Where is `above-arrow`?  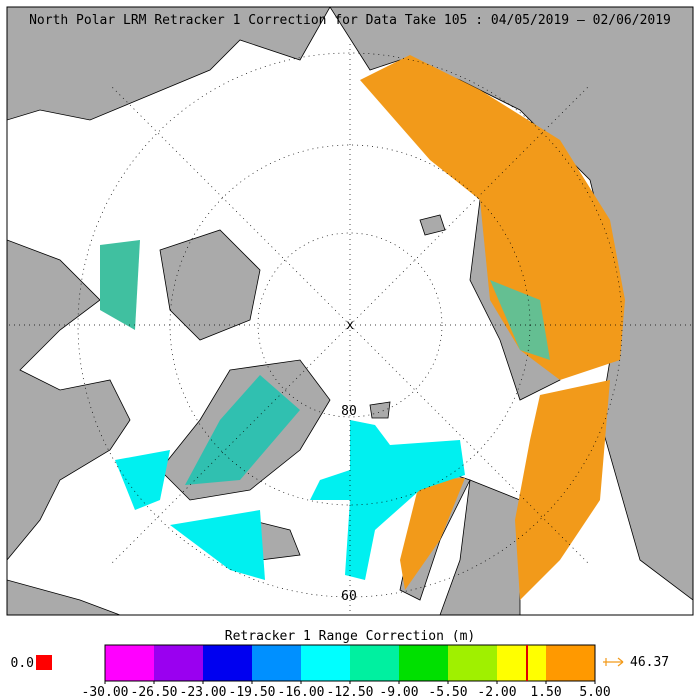 above-arrow is located at coordinates (613, 662).